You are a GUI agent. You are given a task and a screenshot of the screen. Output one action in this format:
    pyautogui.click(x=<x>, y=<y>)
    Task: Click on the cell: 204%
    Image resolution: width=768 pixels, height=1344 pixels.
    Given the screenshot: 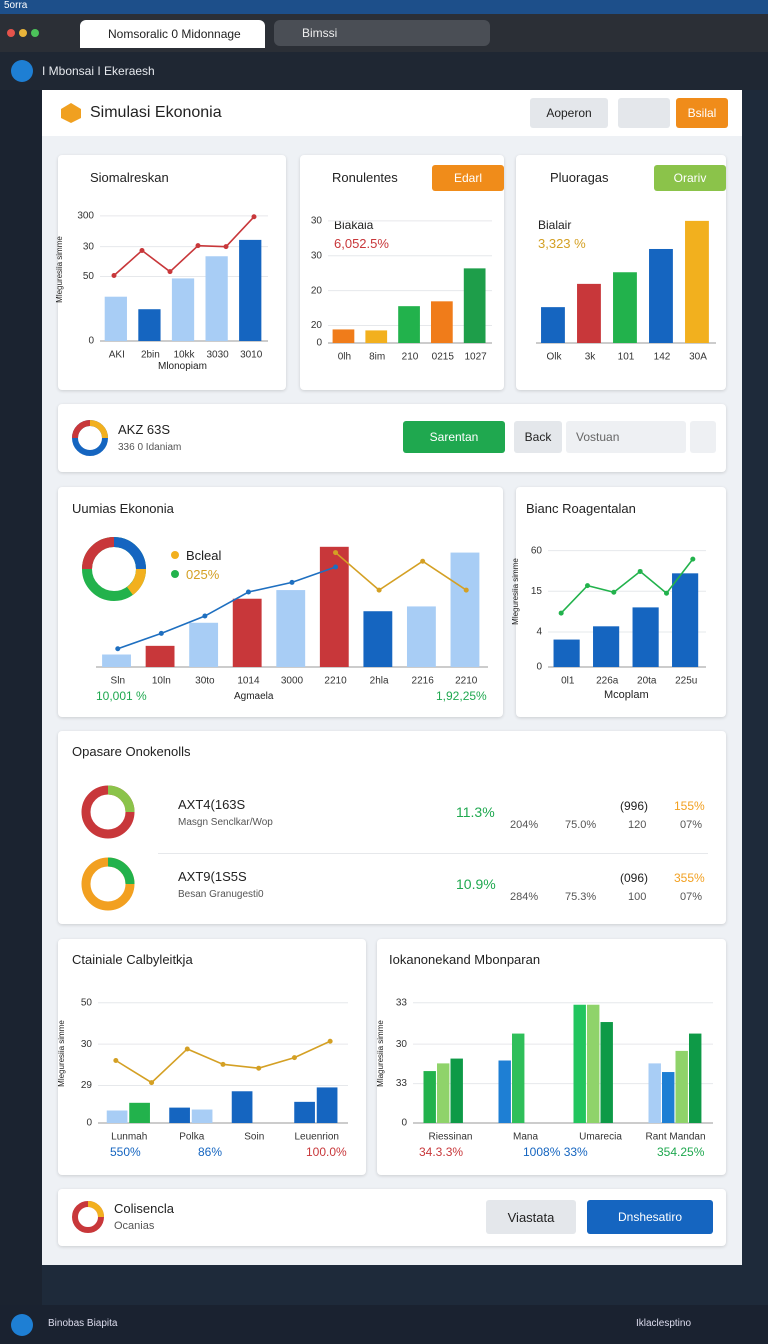 What is the action you would take?
    pyautogui.click(x=524, y=825)
    